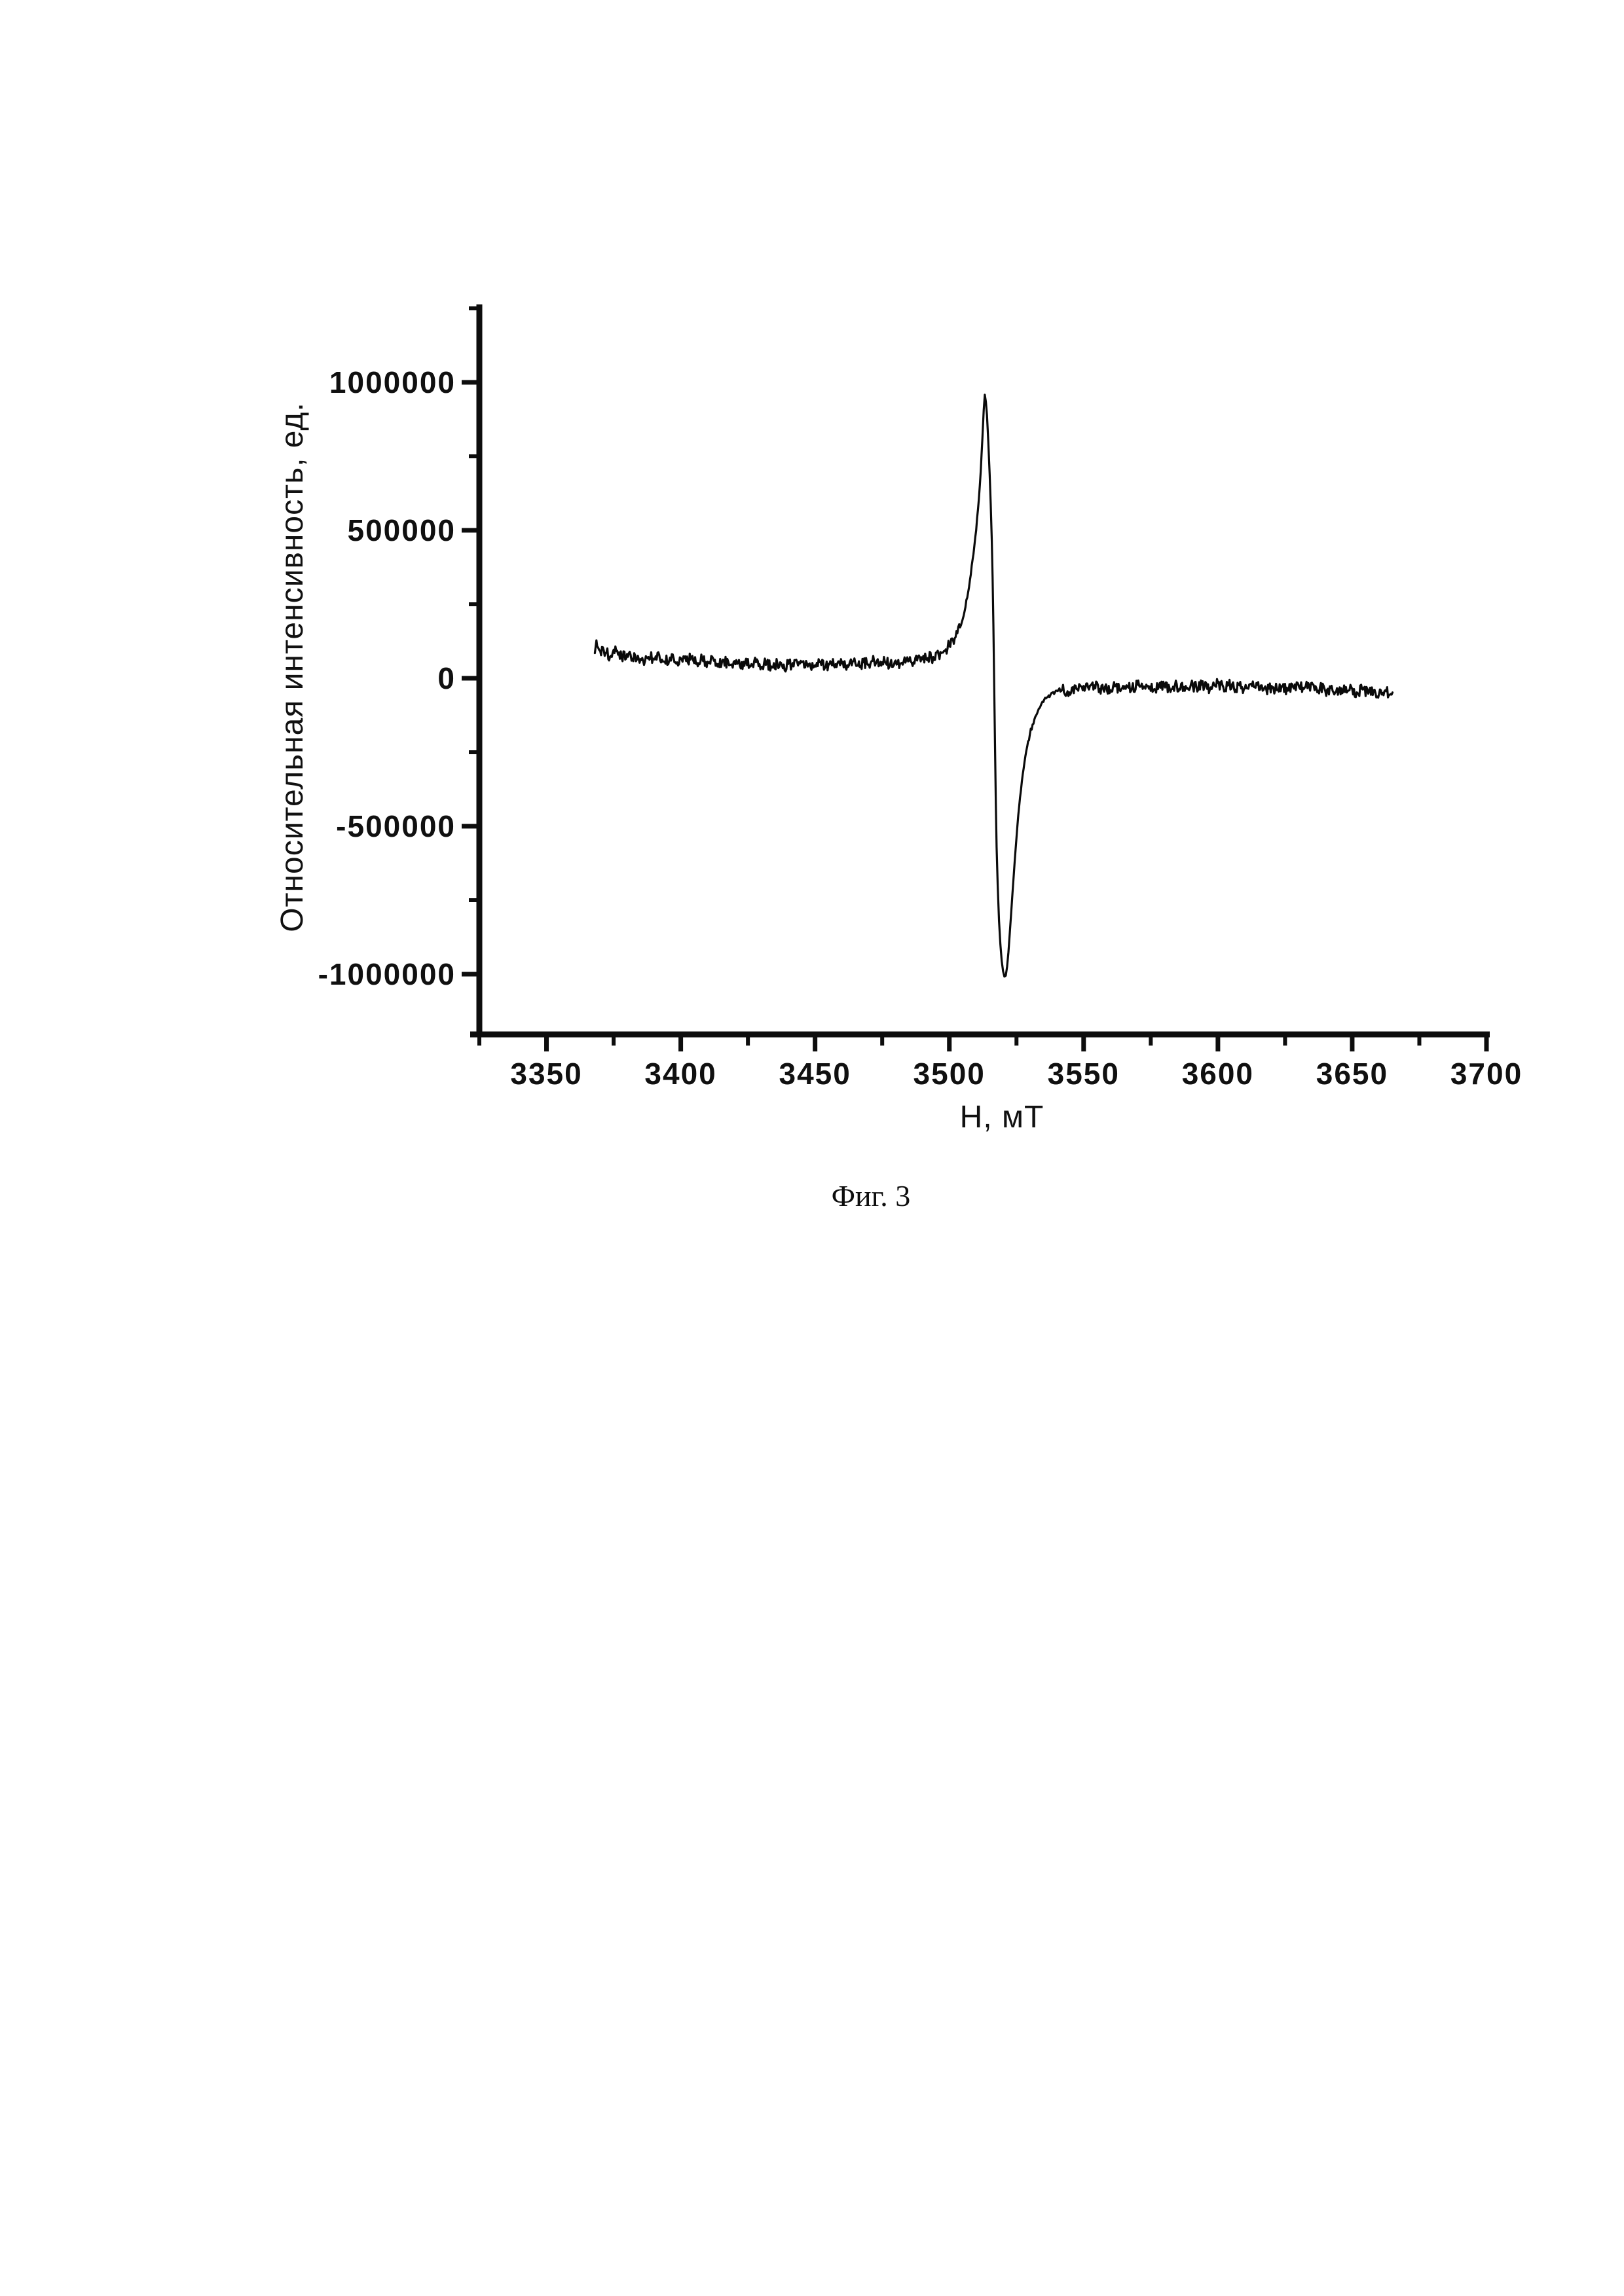  Describe the element at coordinates (993, 685) in the screenshot. I see `spectrum-curve` at that location.